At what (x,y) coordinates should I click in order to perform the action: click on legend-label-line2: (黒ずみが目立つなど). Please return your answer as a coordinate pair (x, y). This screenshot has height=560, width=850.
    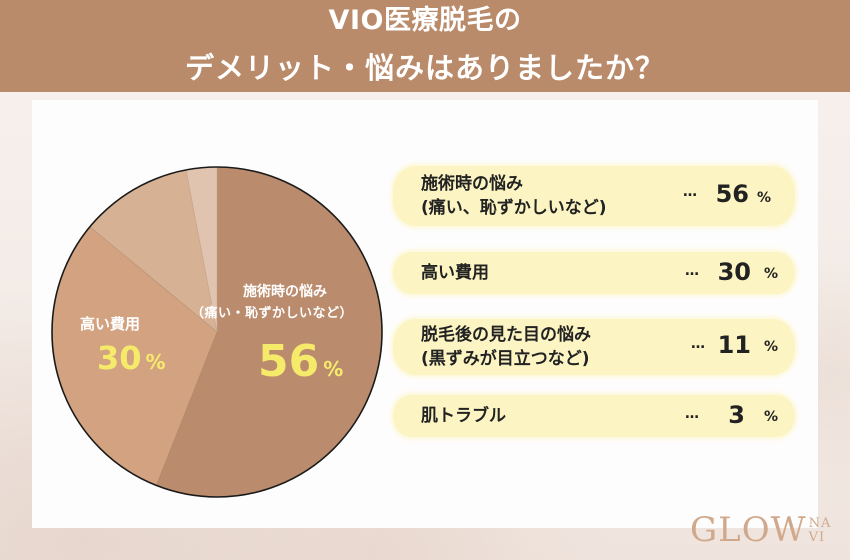
    Looking at the image, I should click on (505, 359).